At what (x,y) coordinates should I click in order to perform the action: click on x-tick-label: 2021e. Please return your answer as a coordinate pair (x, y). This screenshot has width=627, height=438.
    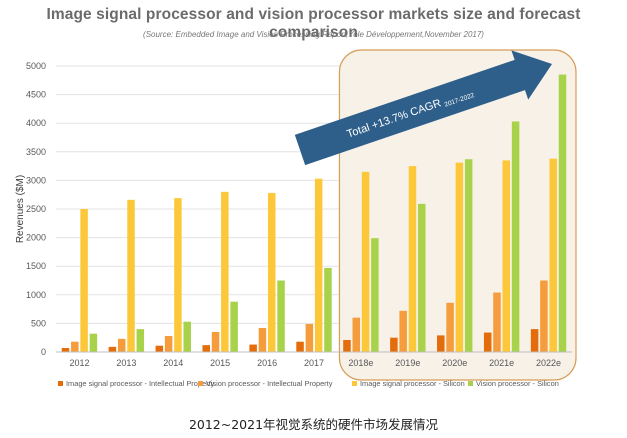
    Looking at the image, I should click on (501, 363).